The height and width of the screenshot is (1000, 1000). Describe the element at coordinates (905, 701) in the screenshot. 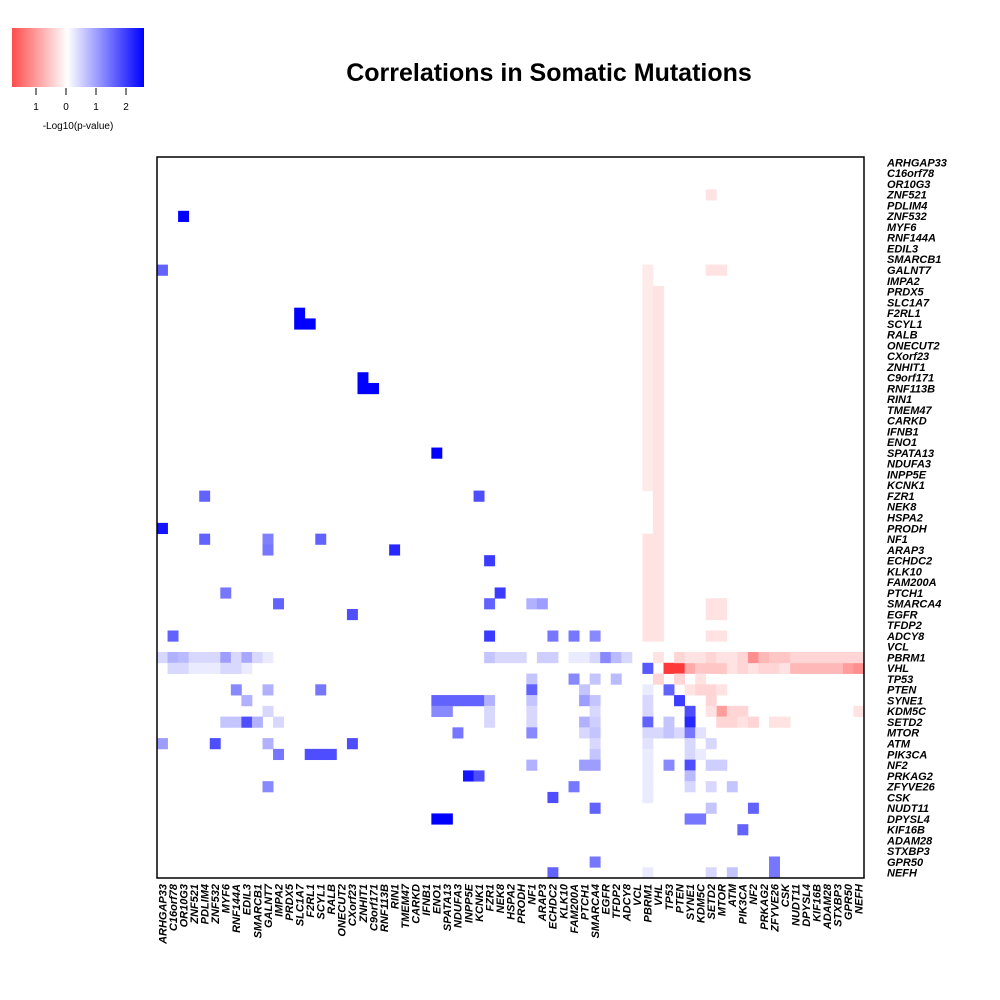

I see `row-label: SYNE1` at that location.